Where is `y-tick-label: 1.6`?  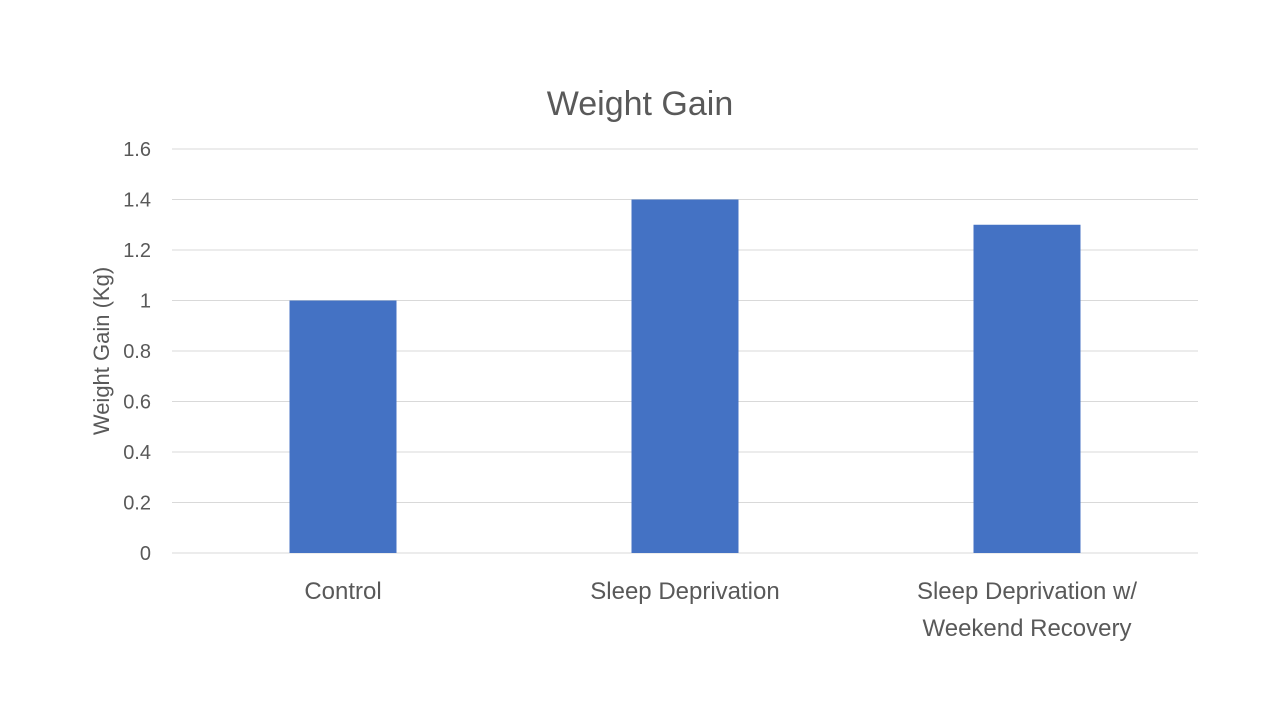 y-tick-label: 1.6 is located at coordinates (137, 150).